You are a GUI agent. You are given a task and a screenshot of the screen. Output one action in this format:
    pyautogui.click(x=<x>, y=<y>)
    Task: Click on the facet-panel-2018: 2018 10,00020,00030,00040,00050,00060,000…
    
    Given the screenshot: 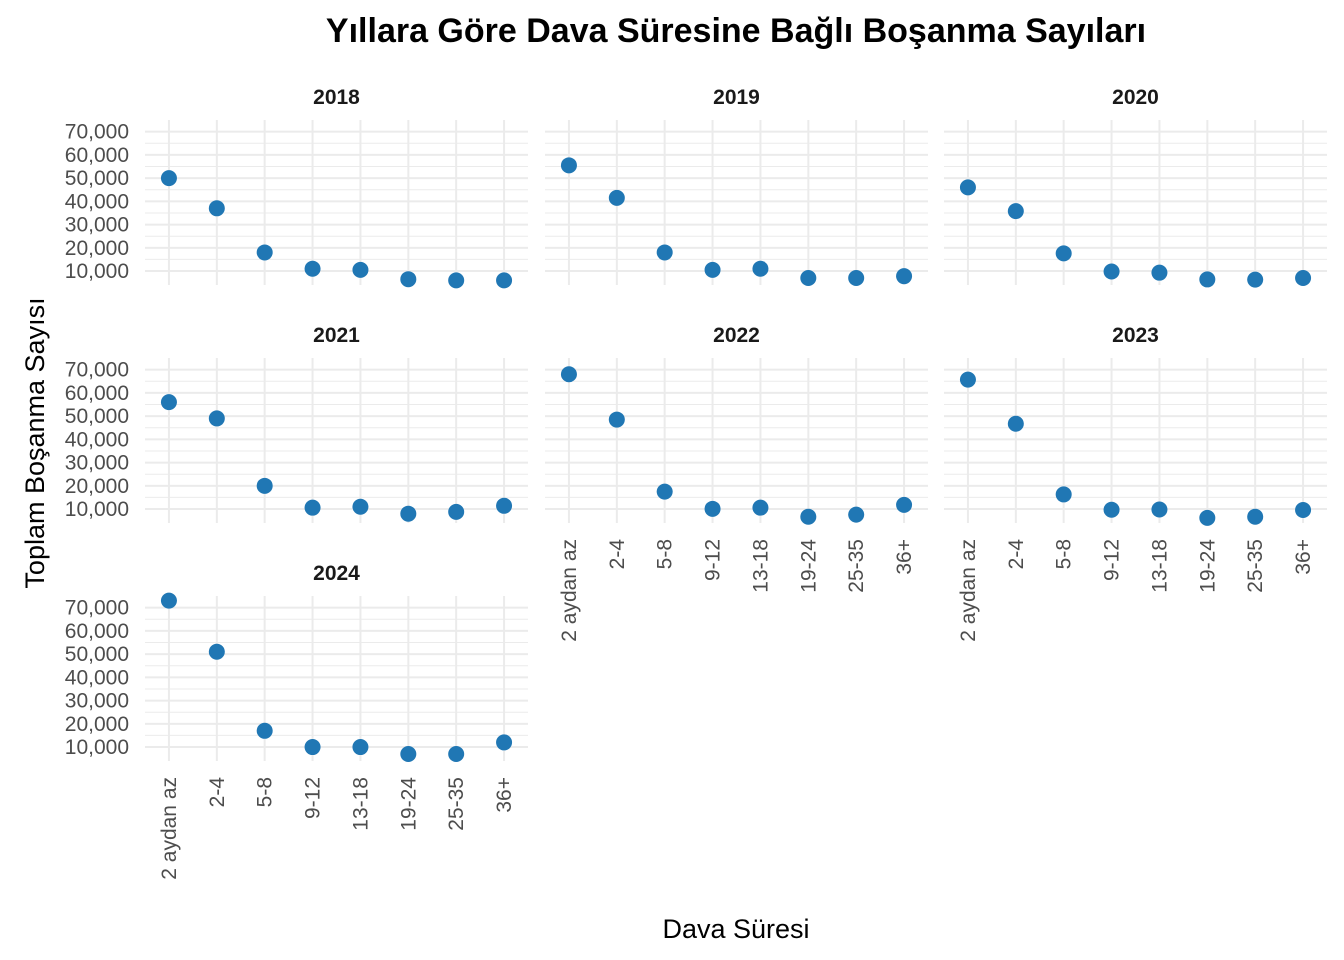 What is the action you would take?
    pyautogui.click(x=296, y=187)
    